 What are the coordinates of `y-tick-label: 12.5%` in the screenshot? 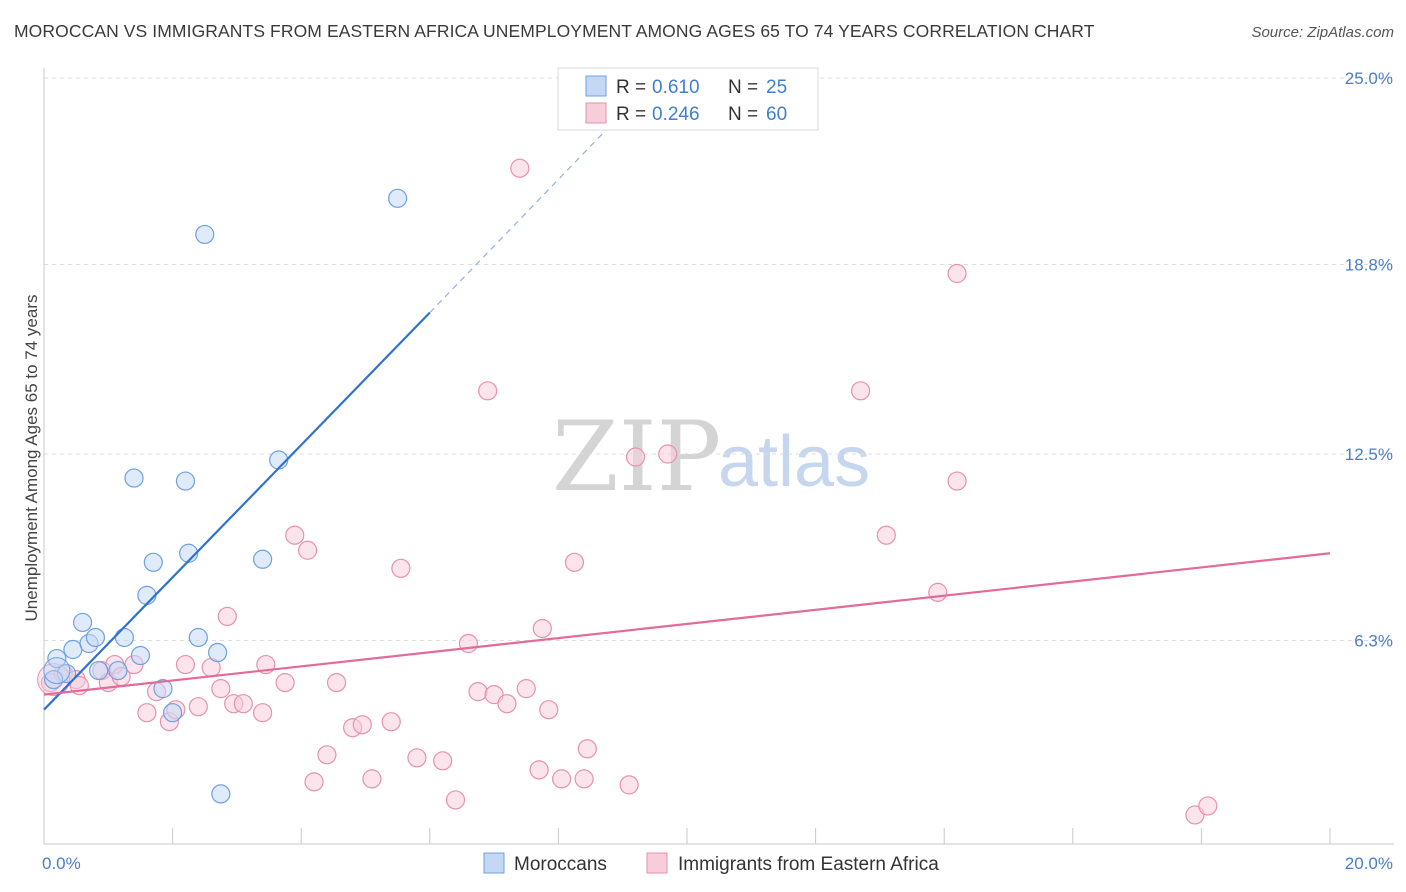 It's located at (1369, 454).